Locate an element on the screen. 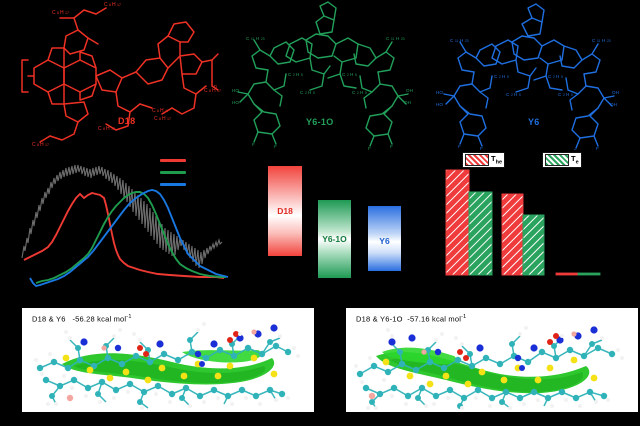 The height and width of the screenshot is (426, 640). energy-level-y6: Y6 is located at coordinates (384, 238).